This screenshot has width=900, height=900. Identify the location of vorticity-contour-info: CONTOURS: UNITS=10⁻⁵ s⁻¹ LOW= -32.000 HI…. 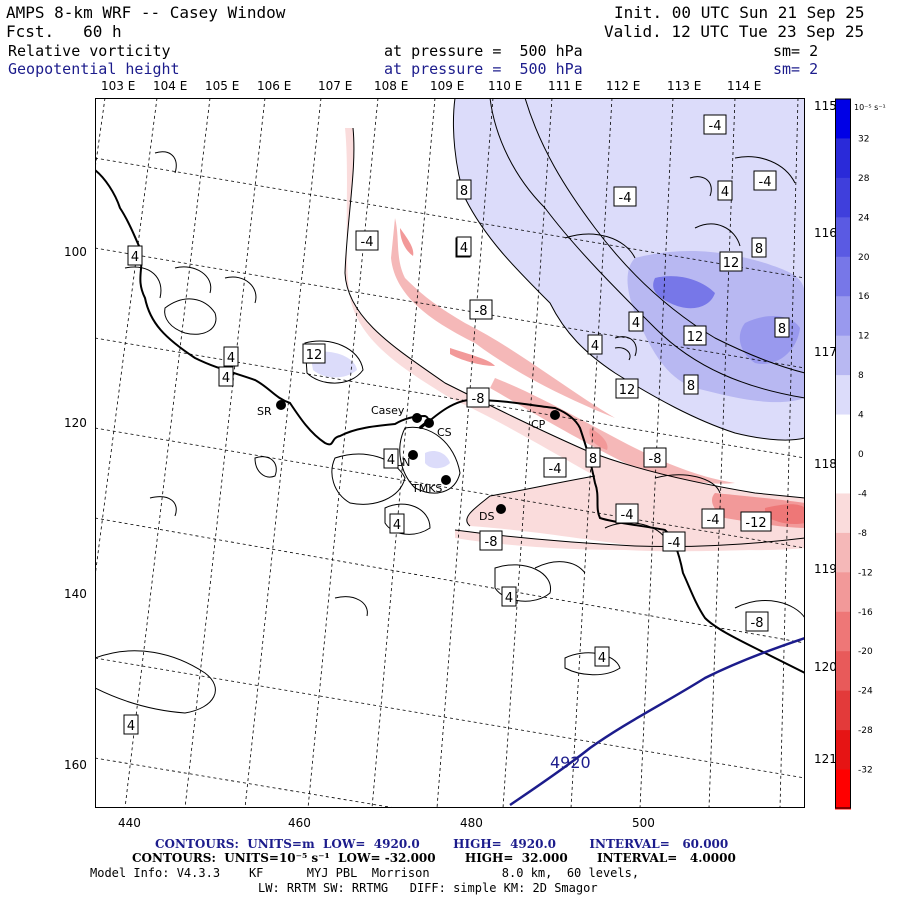
(434, 858).